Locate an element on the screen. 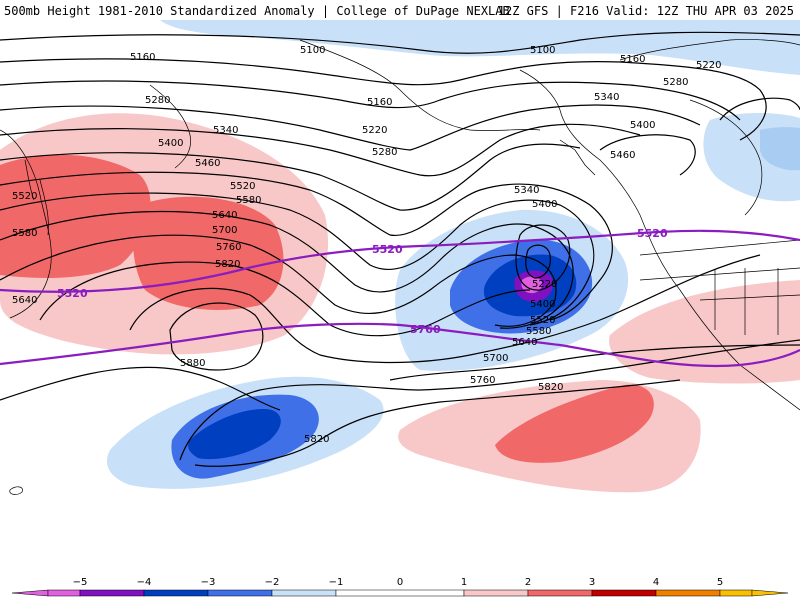  colorbar-graphic: −5 −4 −3 −2 −1 0 1 2 3 4 5 is located at coordinates (400, 587).